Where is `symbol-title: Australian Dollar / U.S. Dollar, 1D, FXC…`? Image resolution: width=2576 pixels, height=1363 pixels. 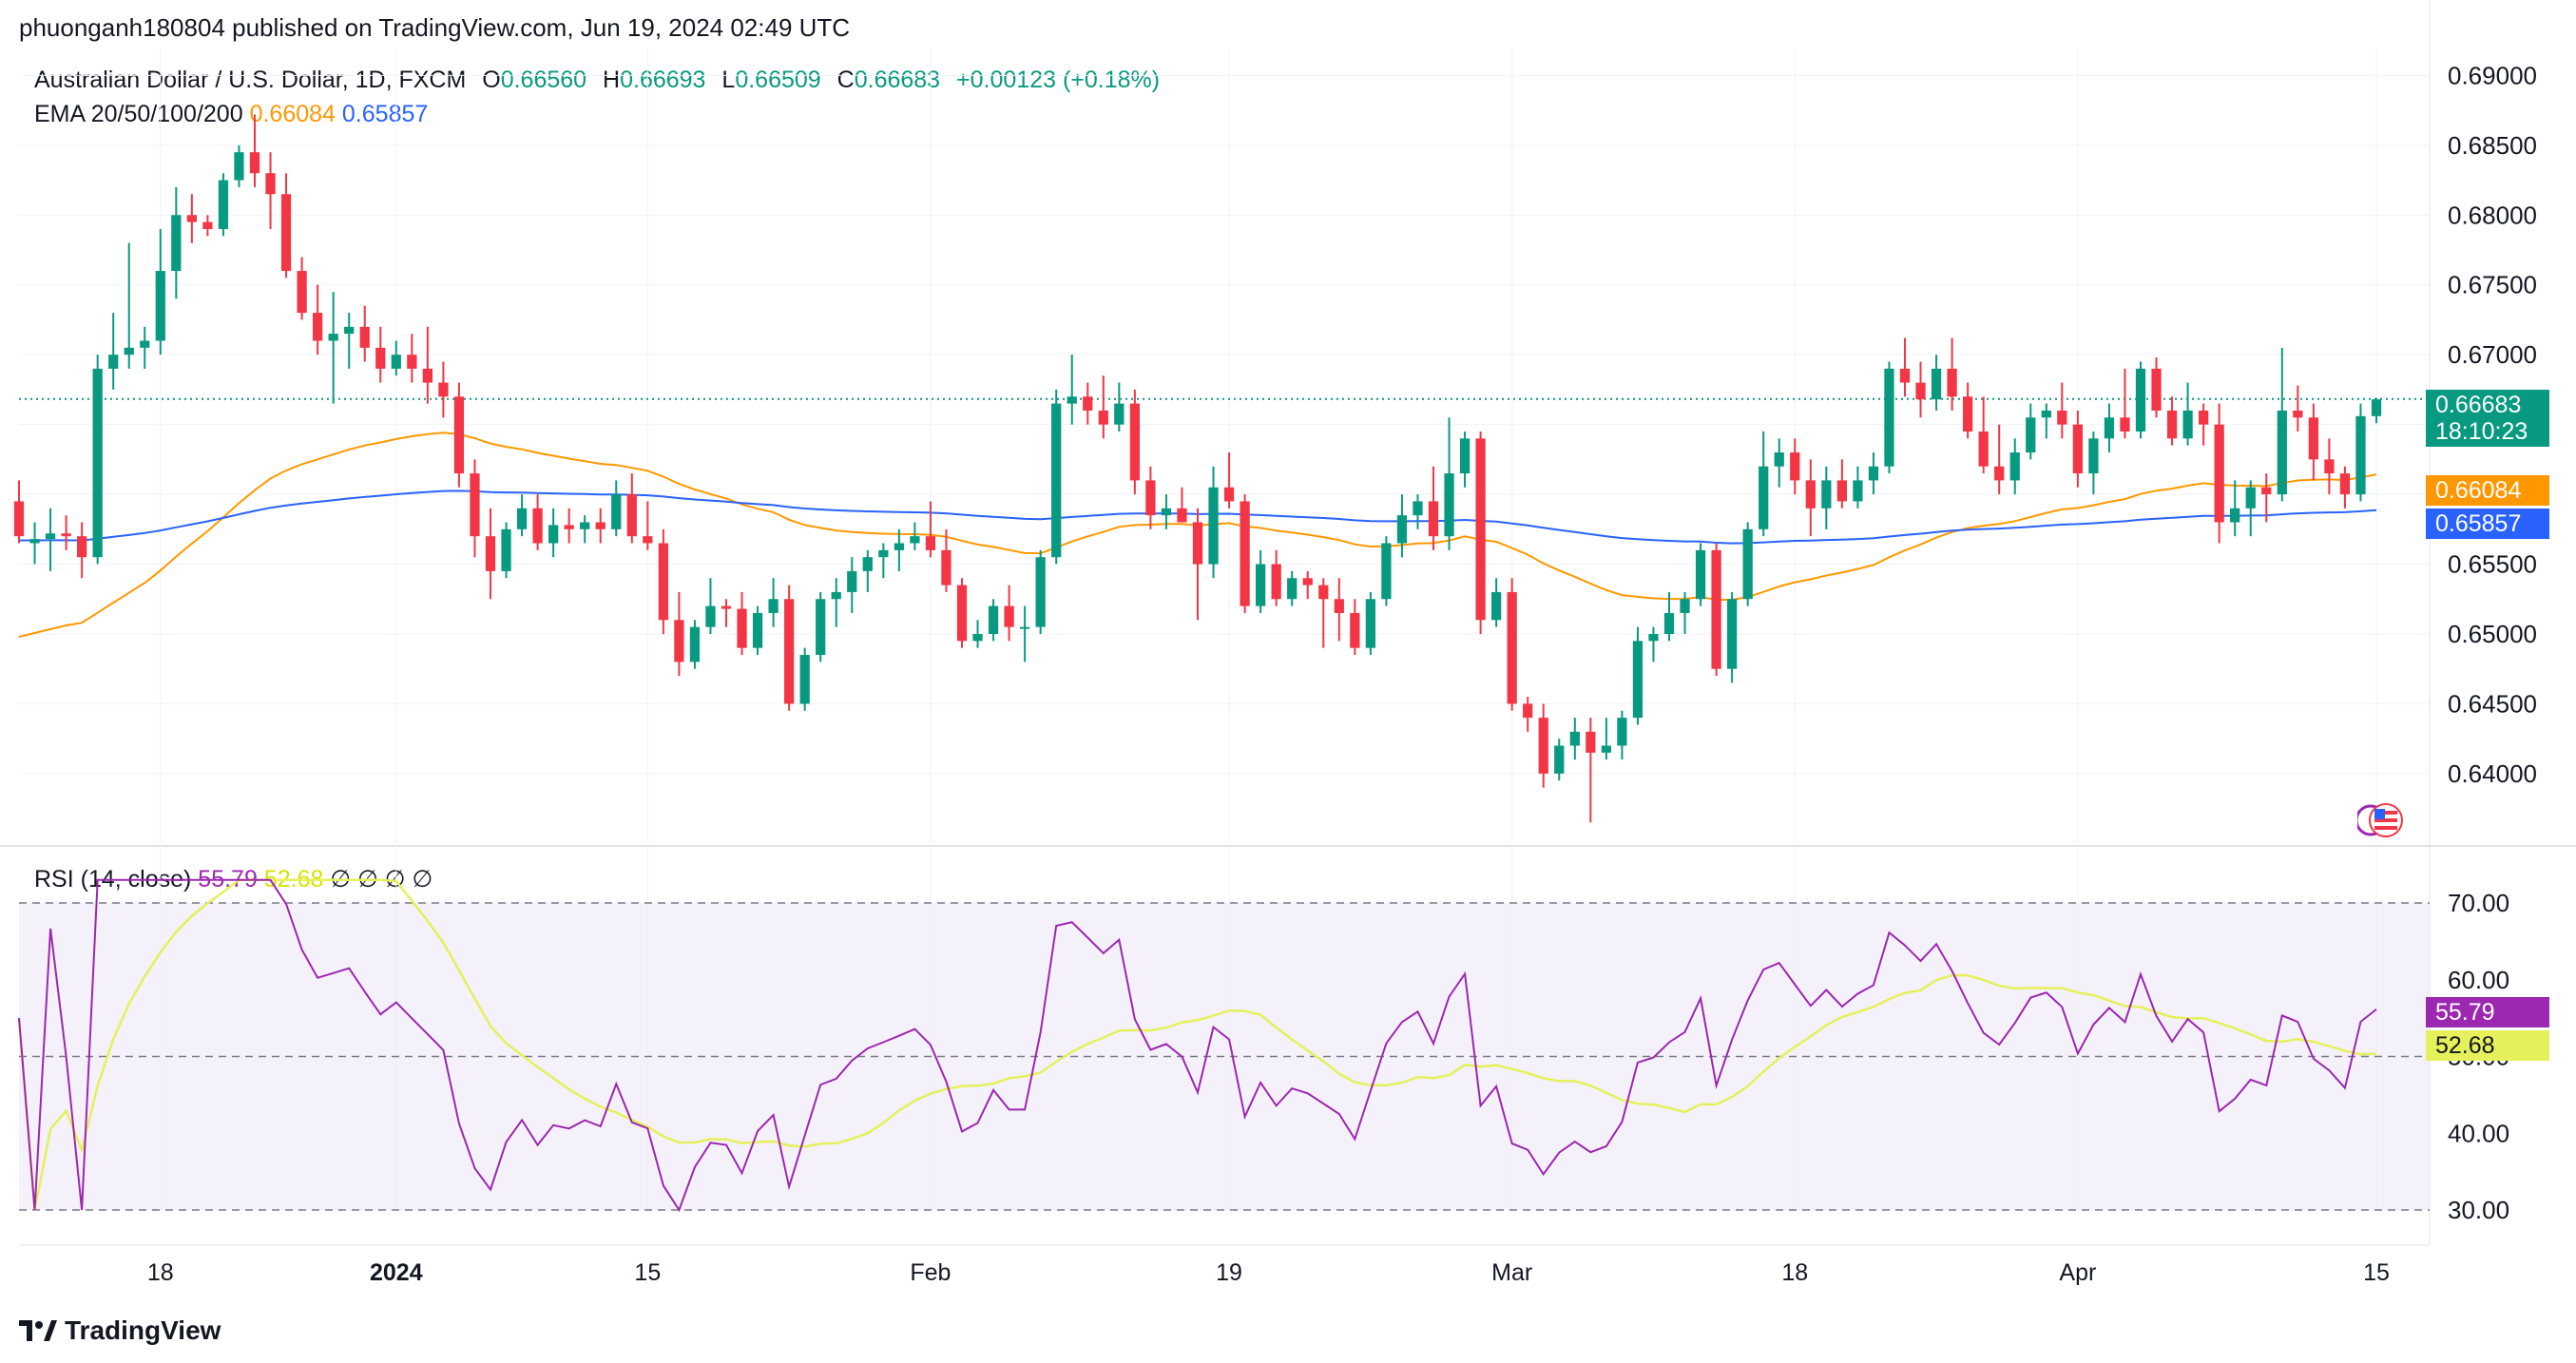 symbol-title: Australian Dollar / U.S. Dollar, 1D, FXC… is located at coordinates (250, 80).